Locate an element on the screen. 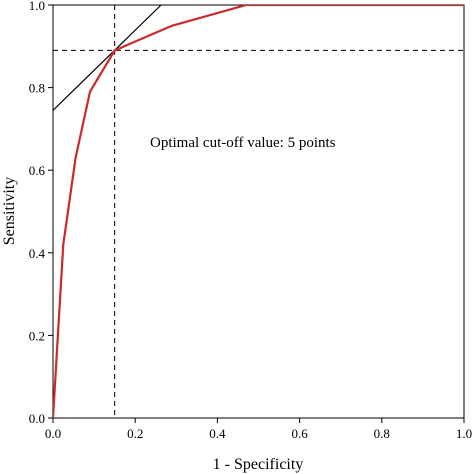 Image resolution: width=474 pixels, height=474 pixels. optimal-cutoff-annotation: Optimal cut-off value: 5 points is located at coordinates (243, 143).